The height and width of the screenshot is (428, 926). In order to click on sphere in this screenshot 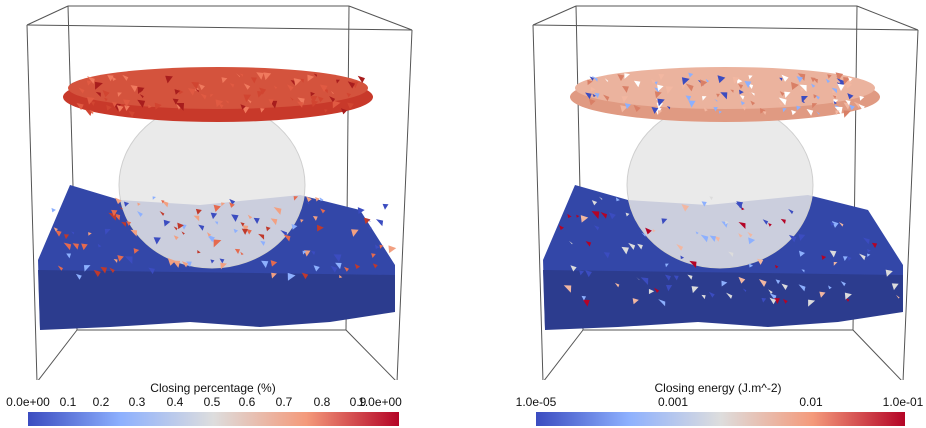, I will do `click(720, 185)`.